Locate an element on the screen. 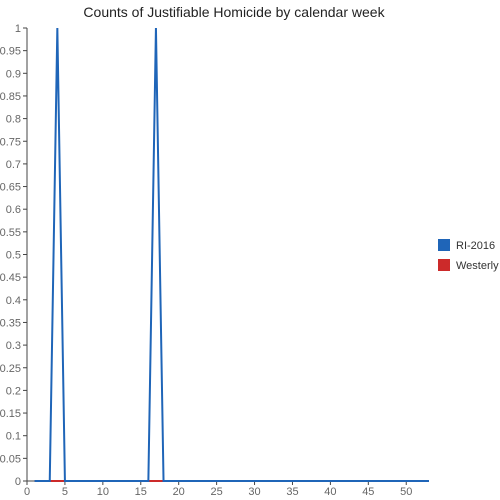  x-axis: 0 5 10 15 20 25 30 35 40 45 50 is located at coordinates (218, 489).